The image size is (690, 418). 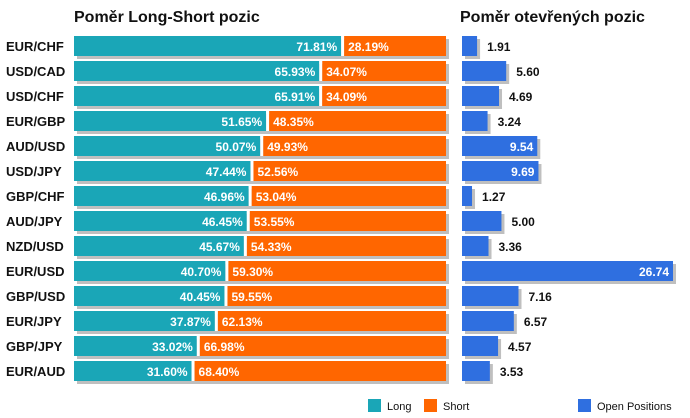 What do you see at coordinates (277, 172) in the screenshot?
I see `short-value-label: 52.56%` at bounding box center [277, 172].